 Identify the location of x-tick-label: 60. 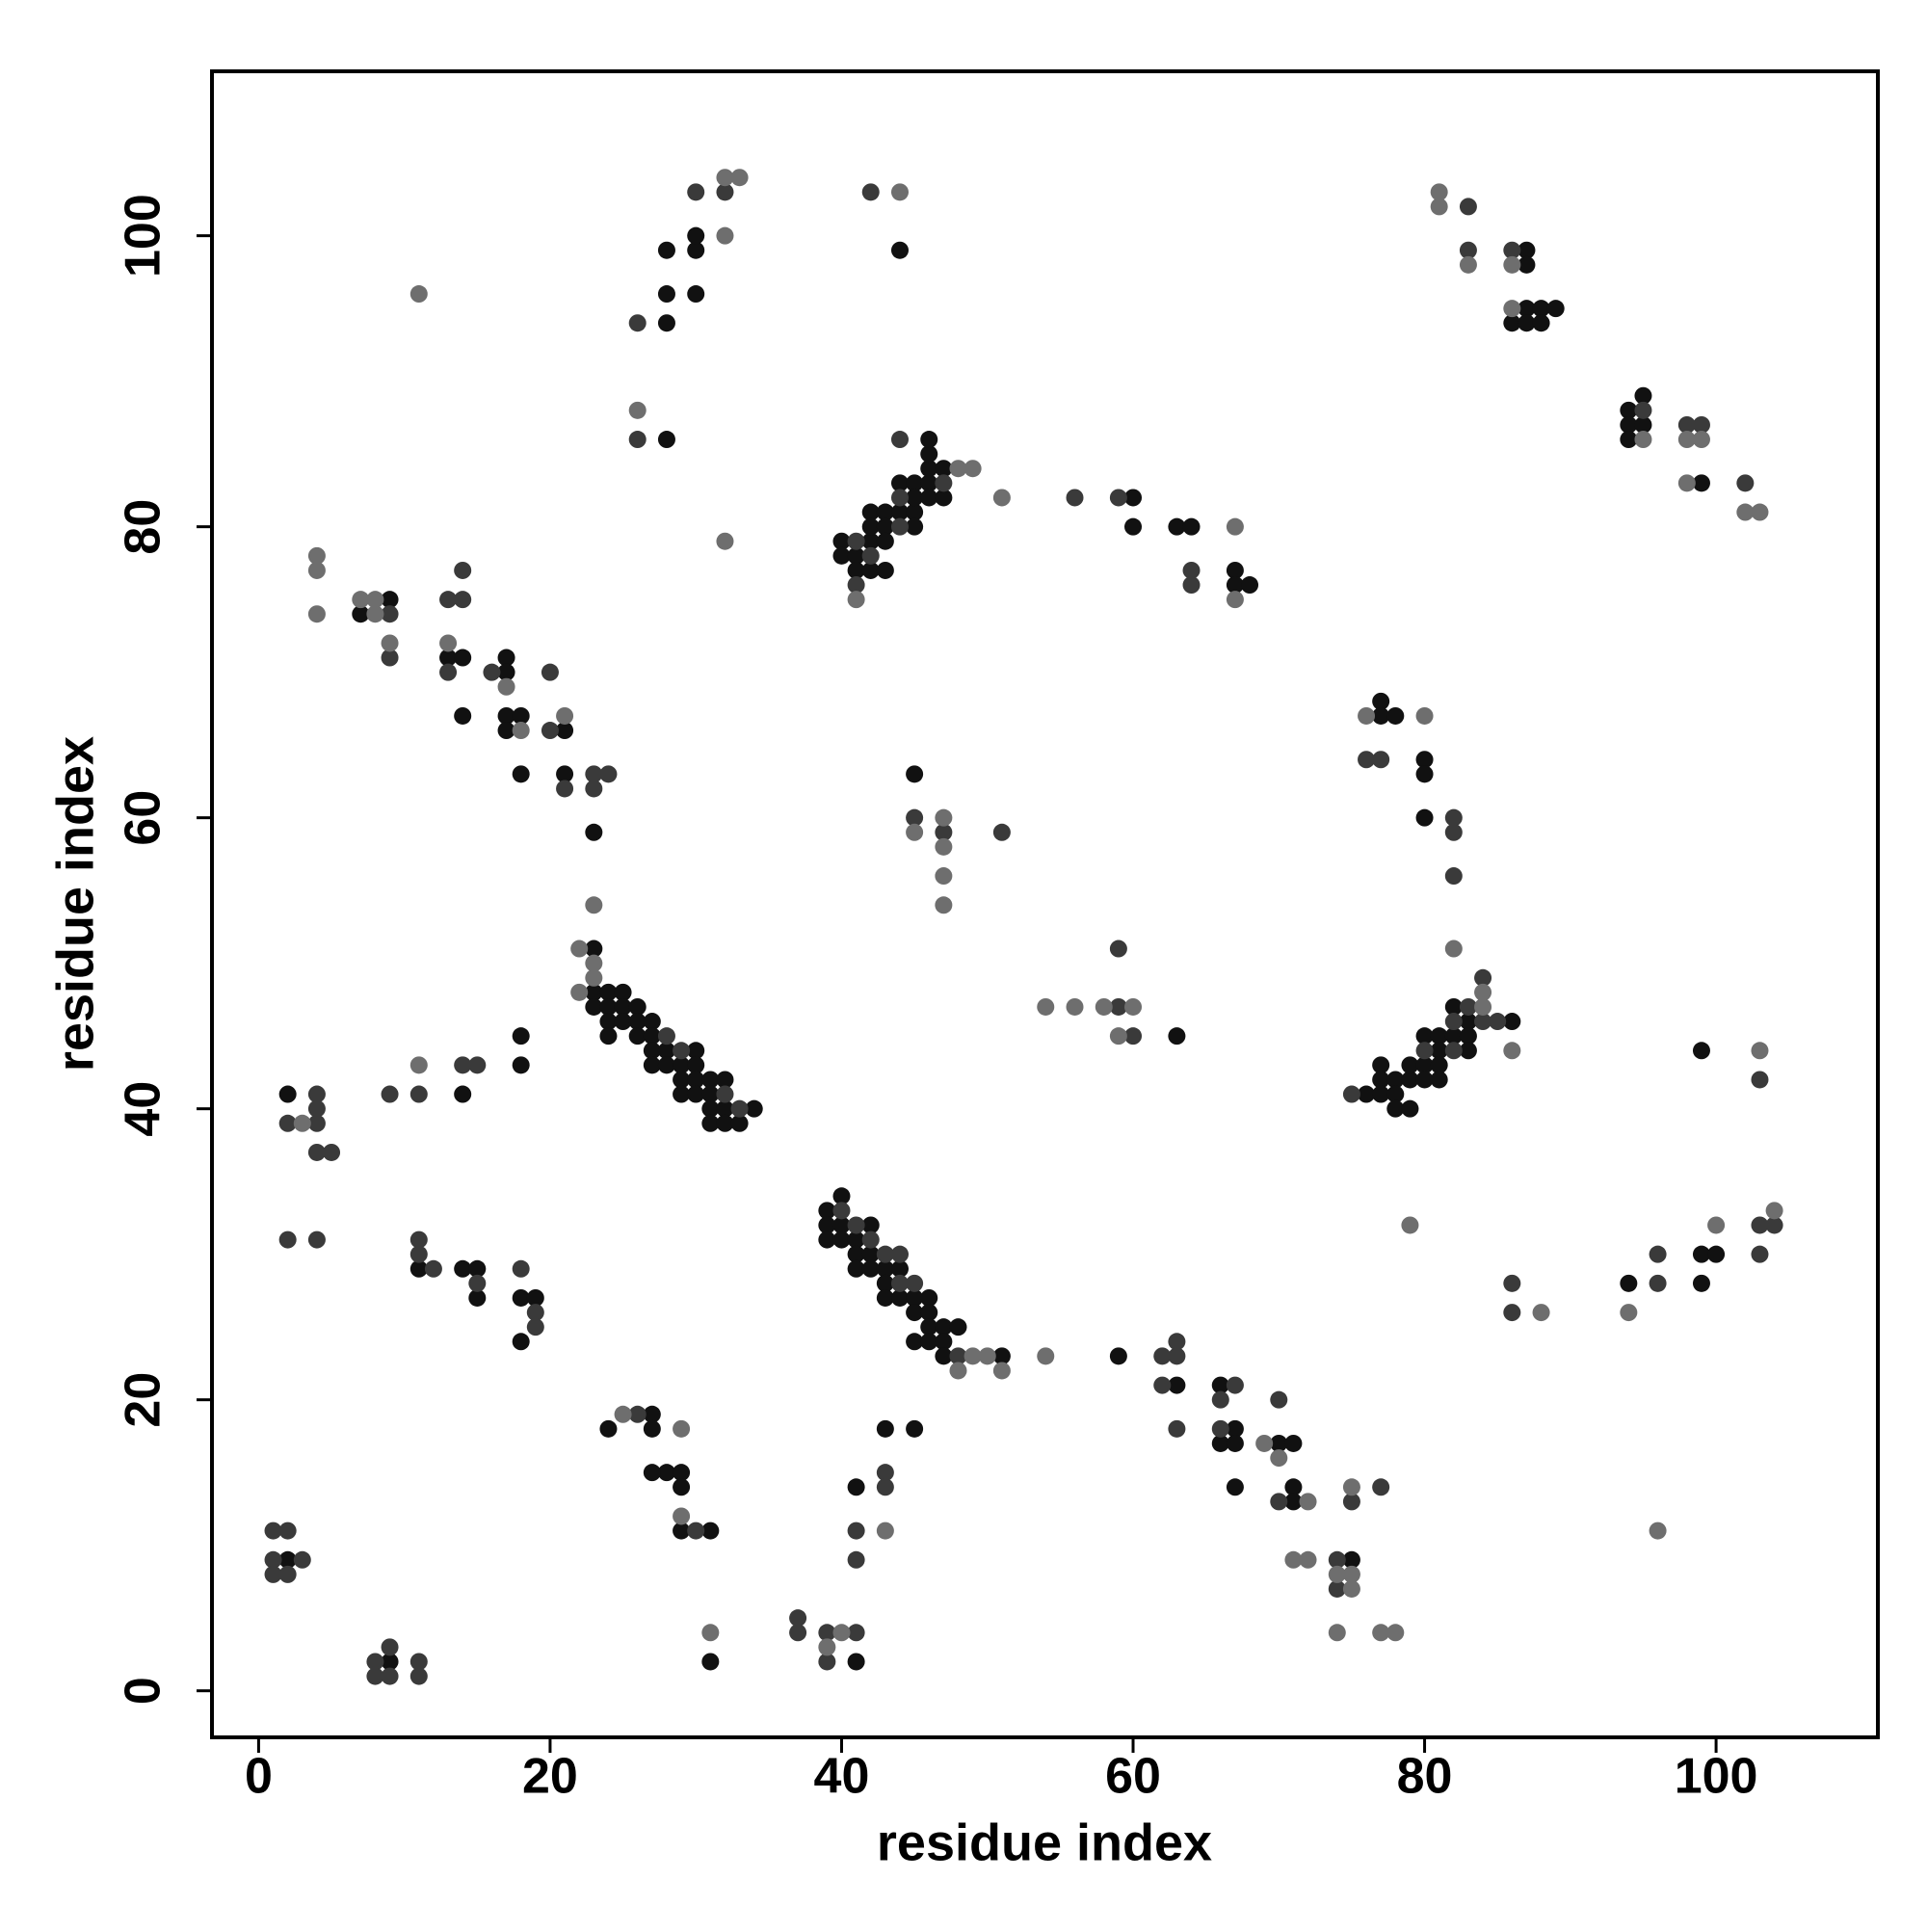
(1133, 1777).